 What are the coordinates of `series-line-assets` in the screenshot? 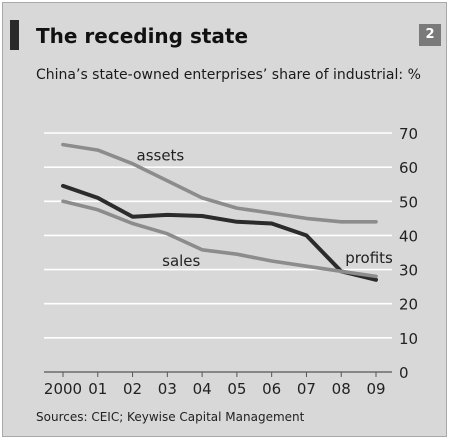 It's located at (219, 183).